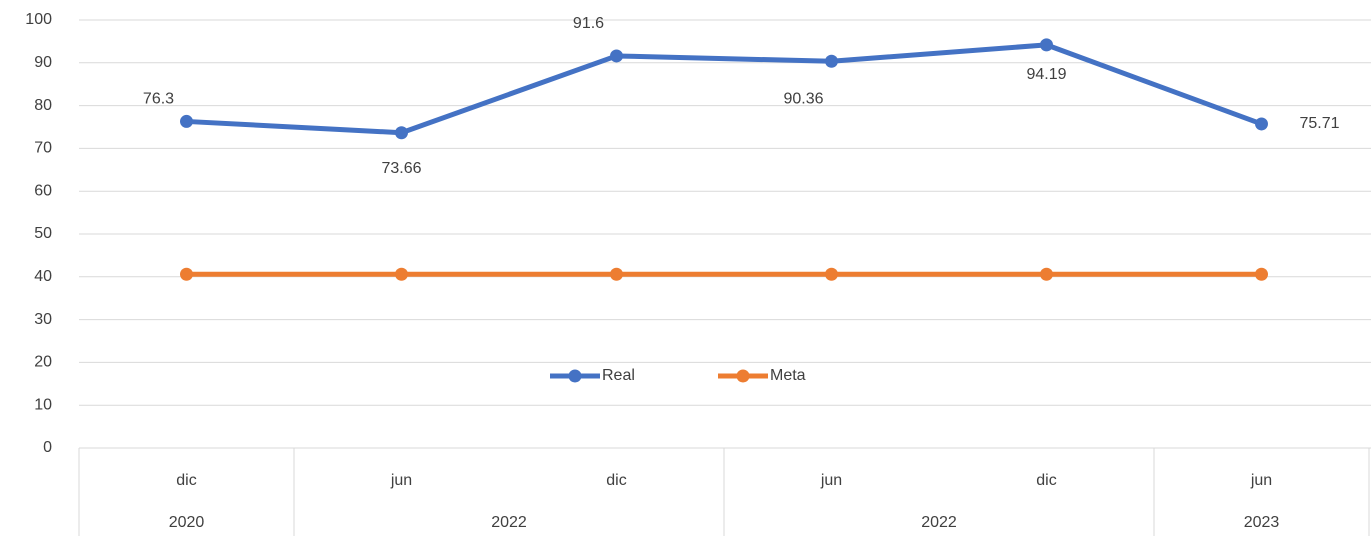 Image resolution: width=1371 pixels, height=536 pixels. Describe the element at coordinates (43, 148) in the screenshot. I see `y-tick-label: 70` at that location.